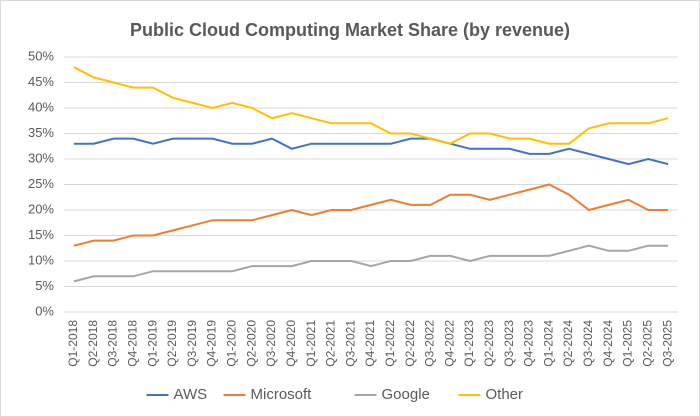 The width and height of the screenshot is (700, 417). Describe the element at coordinates (469, 343) in the screenshot. I see `x-tick-label: Q1-2023` at that location.